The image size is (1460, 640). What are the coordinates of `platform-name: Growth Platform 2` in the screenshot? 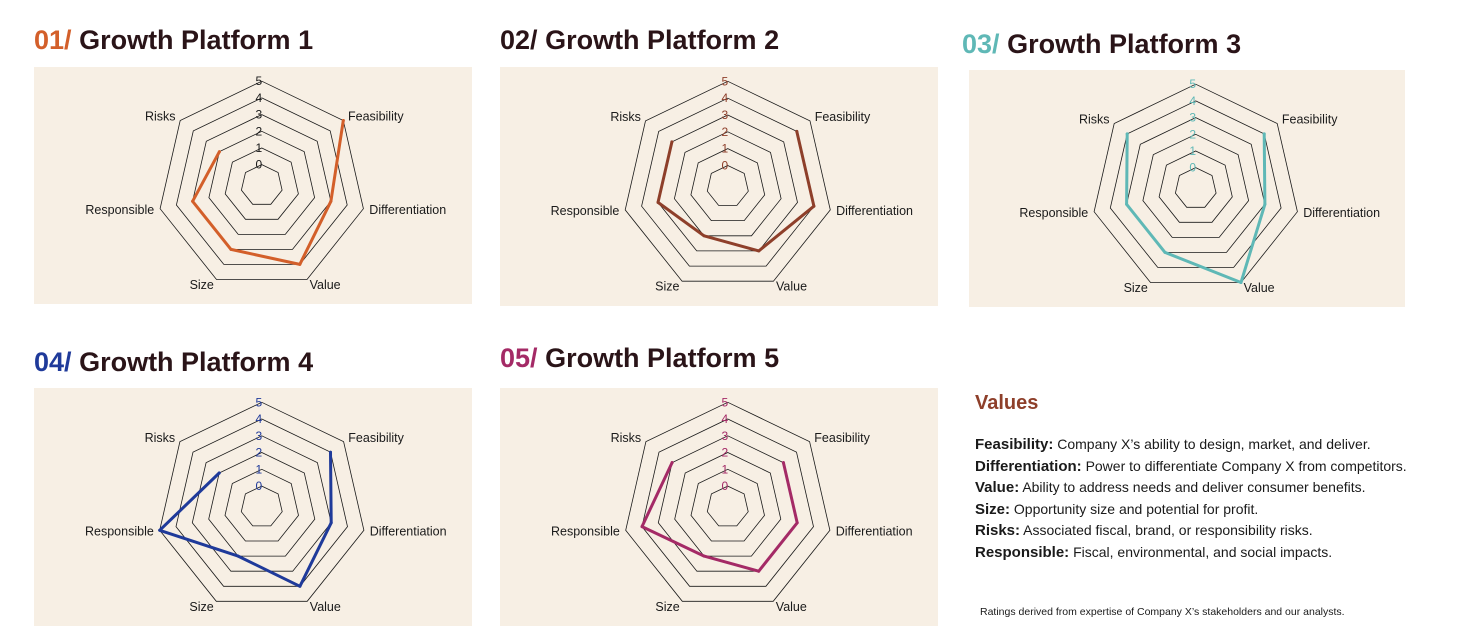 It's located at (662, 40).